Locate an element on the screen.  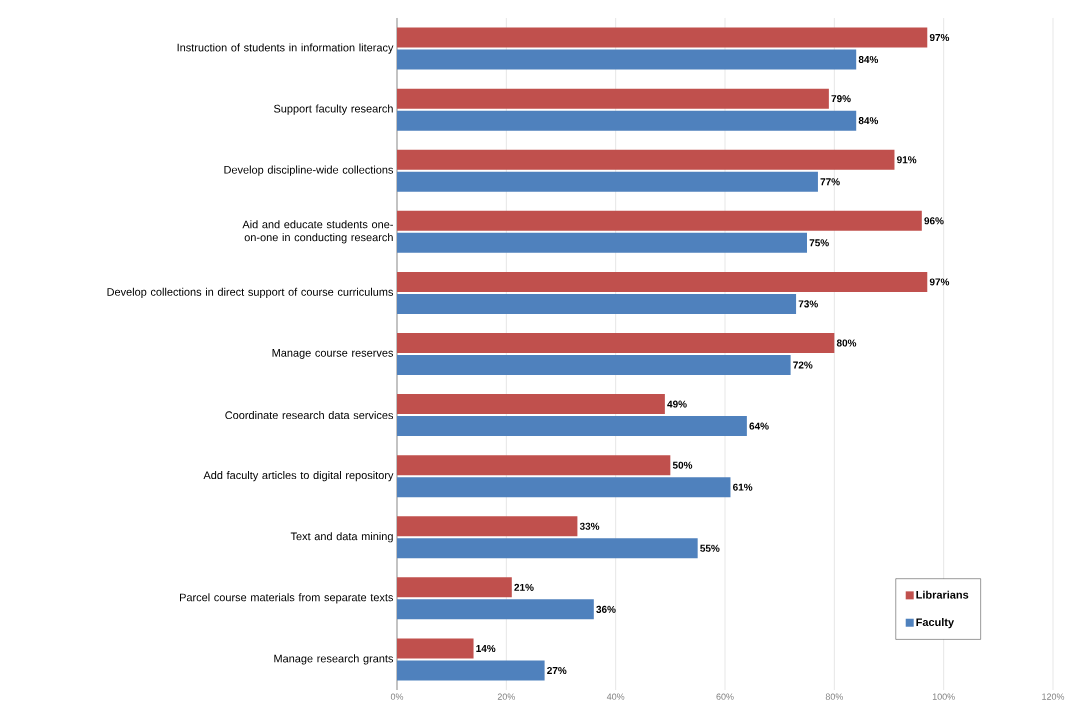
legend-label: Faculty is located at coordinates (935, 623).